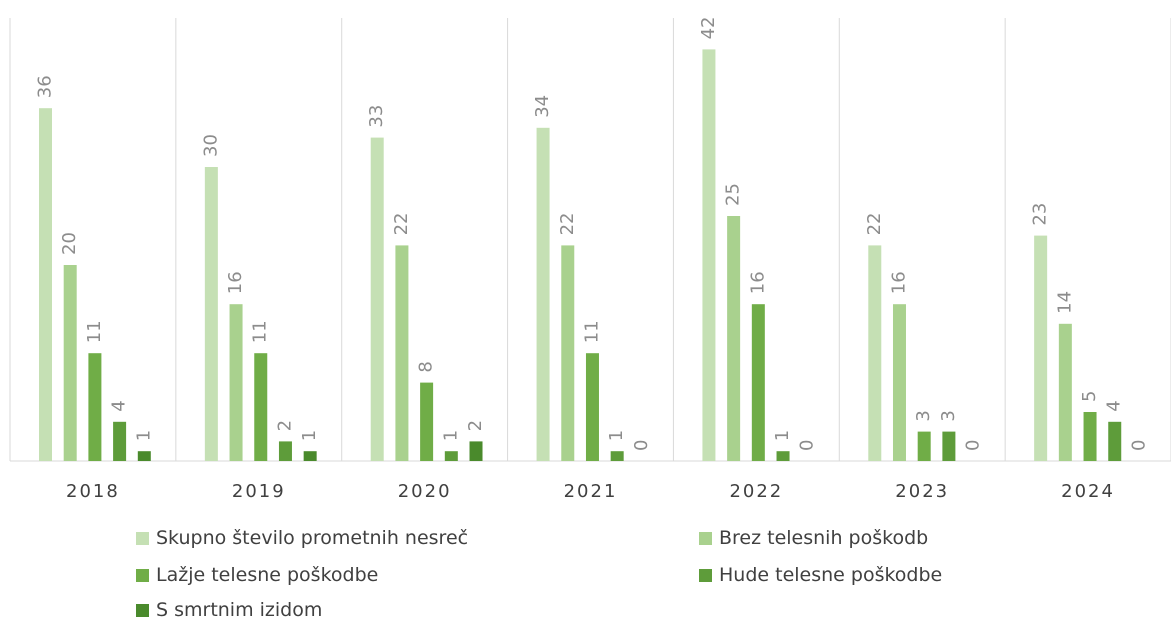 Image resolution: width=1171 pixels, height=621 pixels. What do you see at coordinates (542, 106) in the screenshot?
I see `data-label: 34` at bounding box center [542, 106].